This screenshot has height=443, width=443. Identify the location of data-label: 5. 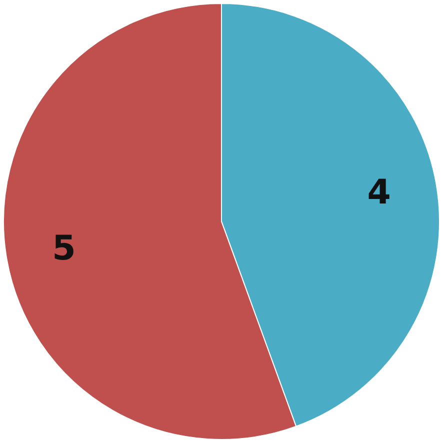
(64, 248).